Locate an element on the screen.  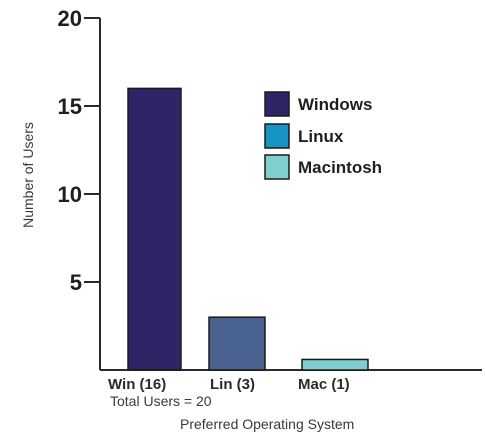
legend-label: Linux is located at coordinates (321, 136).